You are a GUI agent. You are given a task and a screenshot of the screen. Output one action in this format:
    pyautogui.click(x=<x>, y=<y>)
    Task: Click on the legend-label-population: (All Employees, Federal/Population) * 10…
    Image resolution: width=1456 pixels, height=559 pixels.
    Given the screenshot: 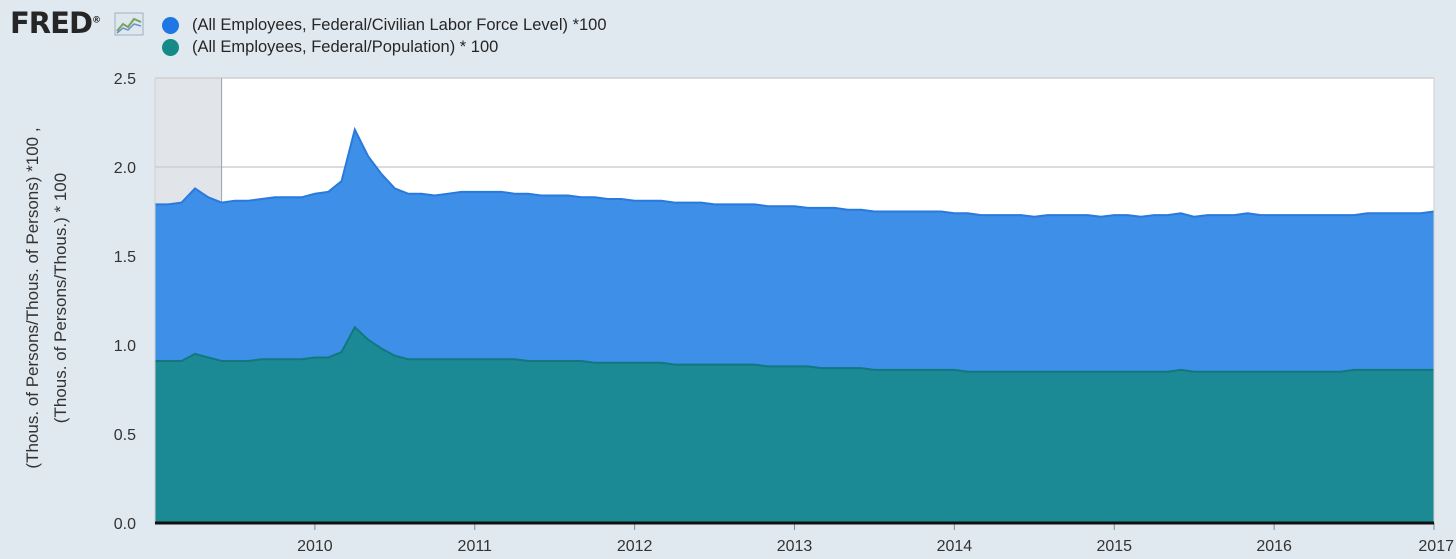 What is the action you would take?
    pyautogui.click(x=345, y=46)
    